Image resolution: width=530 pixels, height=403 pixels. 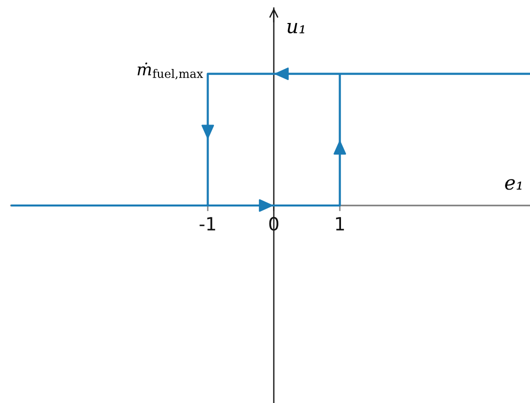 I want to click on x-tick-label: 1, so click(x=340, y=223).